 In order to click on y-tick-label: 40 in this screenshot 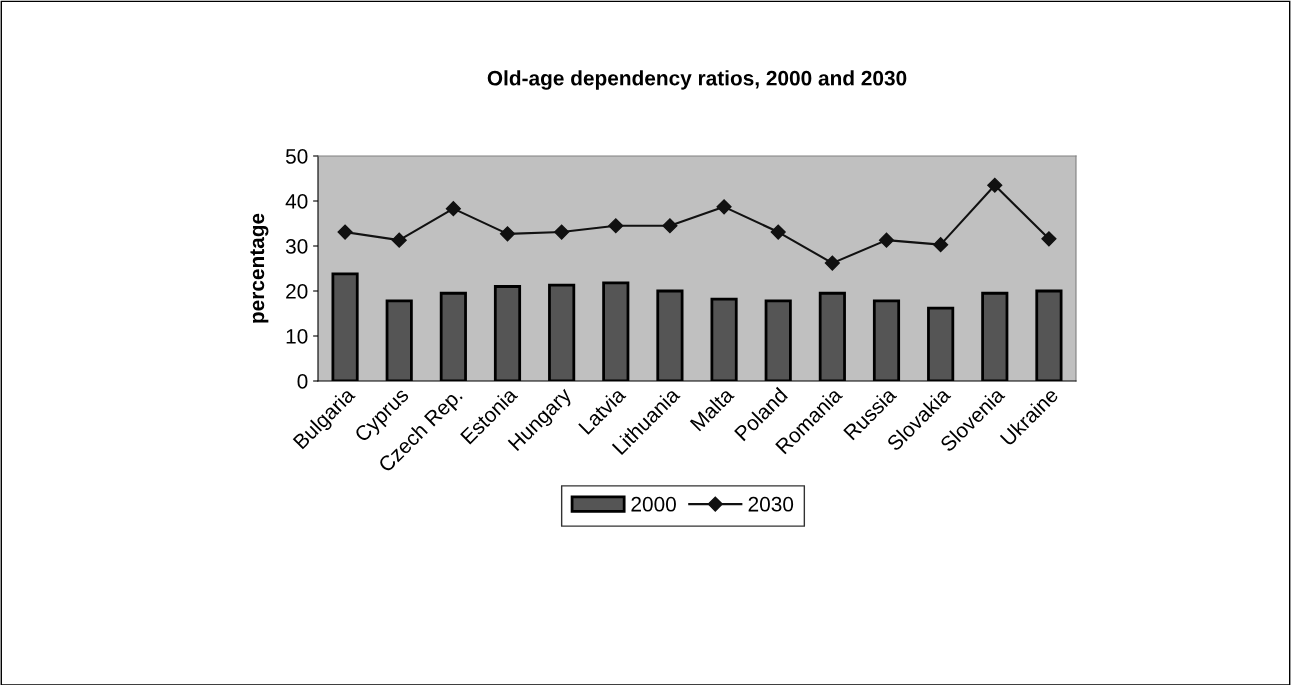, I will do `click(296, 201)`.